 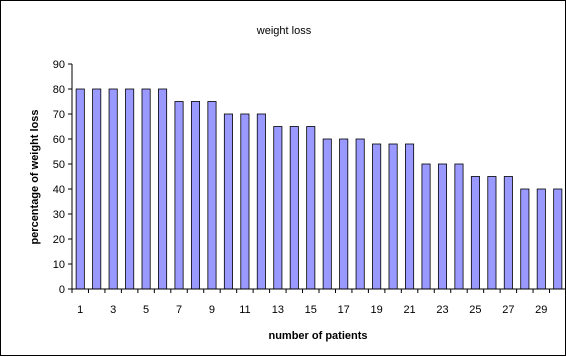 What do you see at coordinates (284, 31) in the screenshot?
I see `chart-title: weight loss` at bounding box center [284, 31].